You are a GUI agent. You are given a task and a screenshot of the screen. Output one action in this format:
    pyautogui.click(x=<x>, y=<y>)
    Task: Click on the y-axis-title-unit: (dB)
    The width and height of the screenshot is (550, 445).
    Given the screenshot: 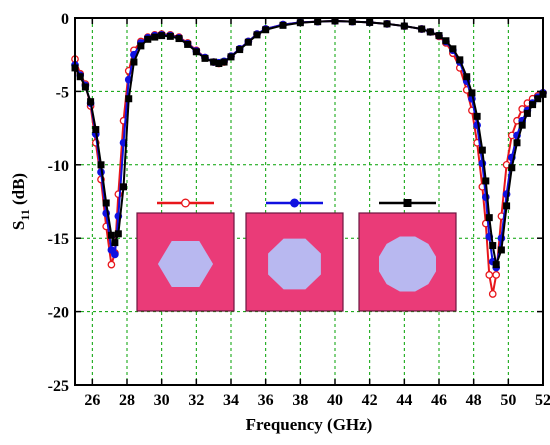 What is the action you would take?
    pyautogui.click(x=18, y=191)
    